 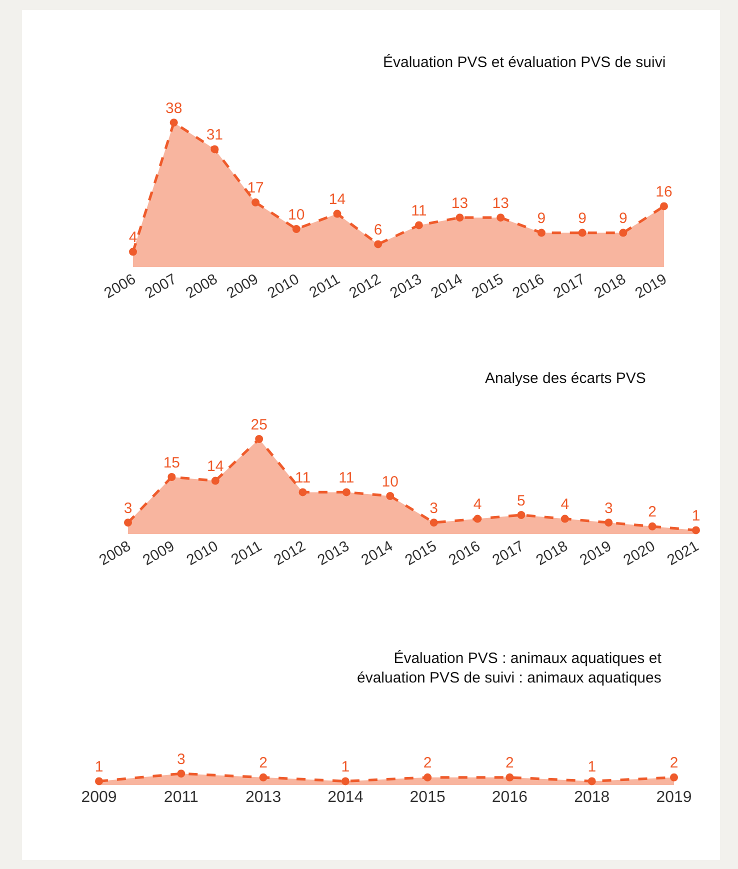 I want to click on chart-title: Évaluation PVS et évaluation PVS de suivi, so click(x=524, y=62).